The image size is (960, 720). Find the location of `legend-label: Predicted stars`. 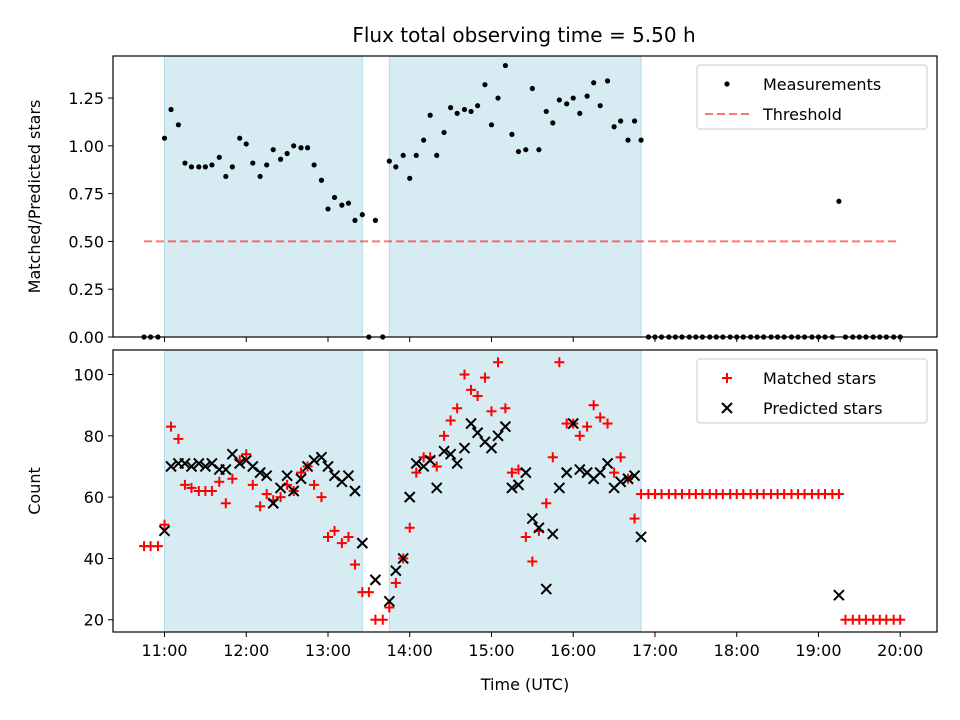

legend-label: Predicted stars is located at coordinates (823, 408).